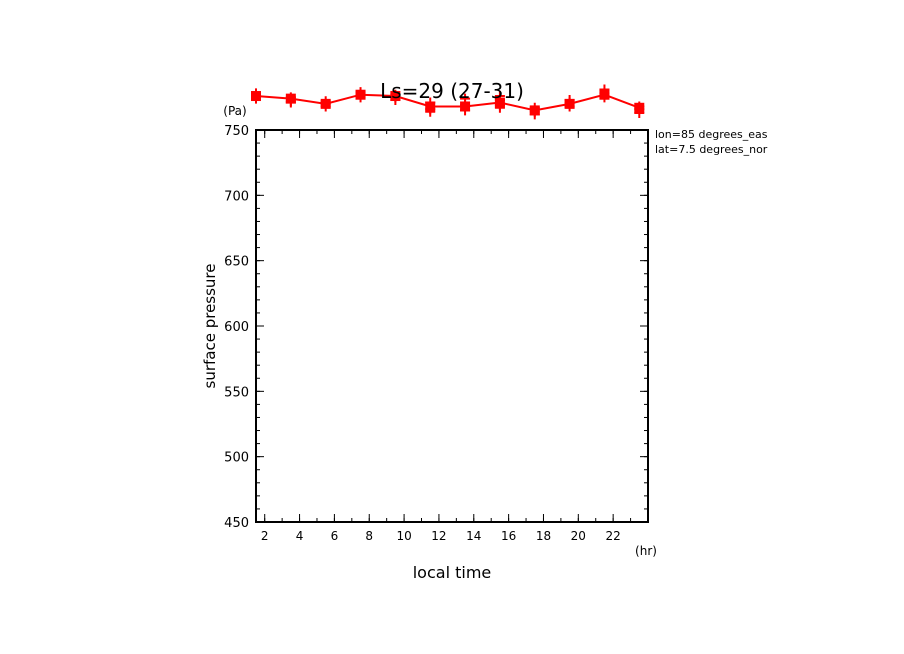 This screenshot has height=654, width=904. I want to click on x-tick-label: 10, so click(403, 536).